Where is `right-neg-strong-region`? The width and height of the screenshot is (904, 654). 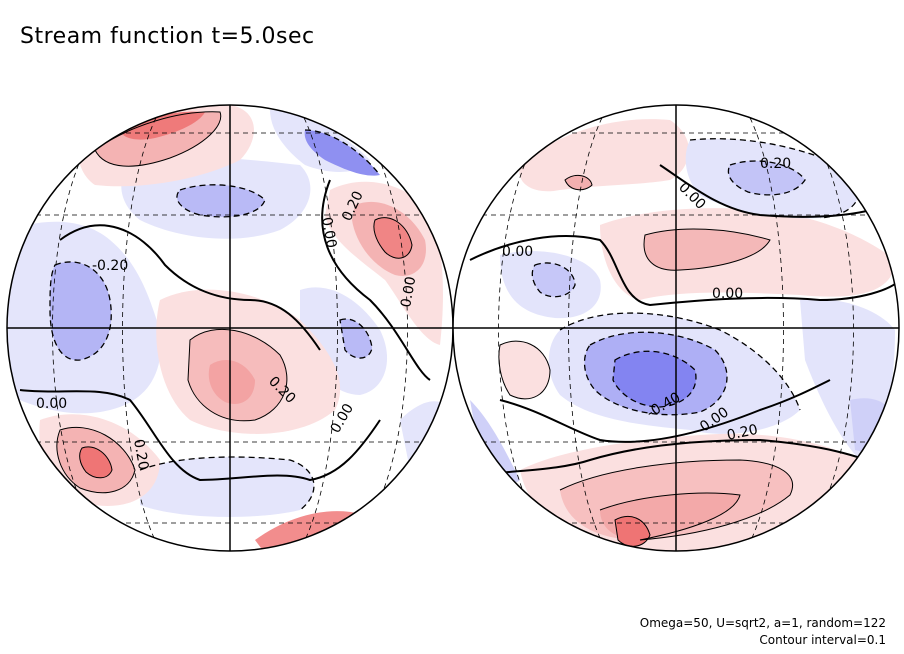
right-neg-strong-region is located at coordinates (654, 379).